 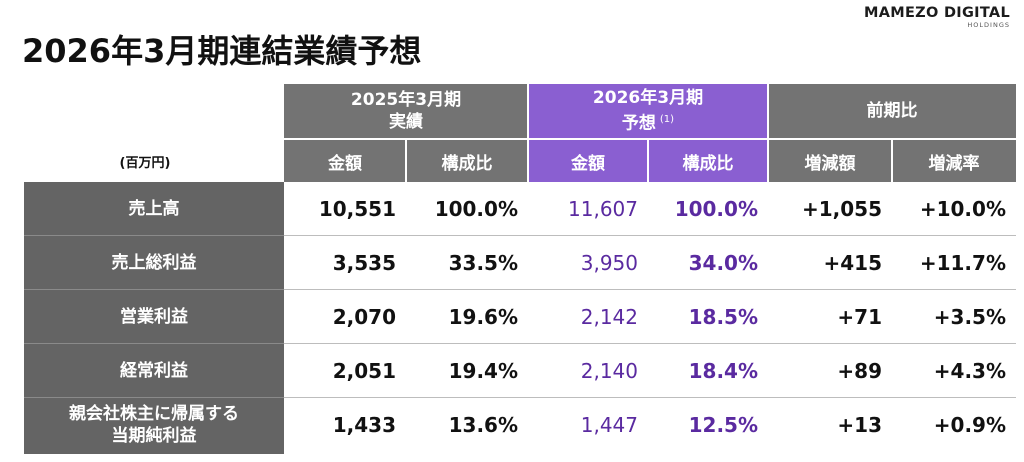 I want to click on header-2026-line1: 2026年3月期, so click(x=648, y=98).